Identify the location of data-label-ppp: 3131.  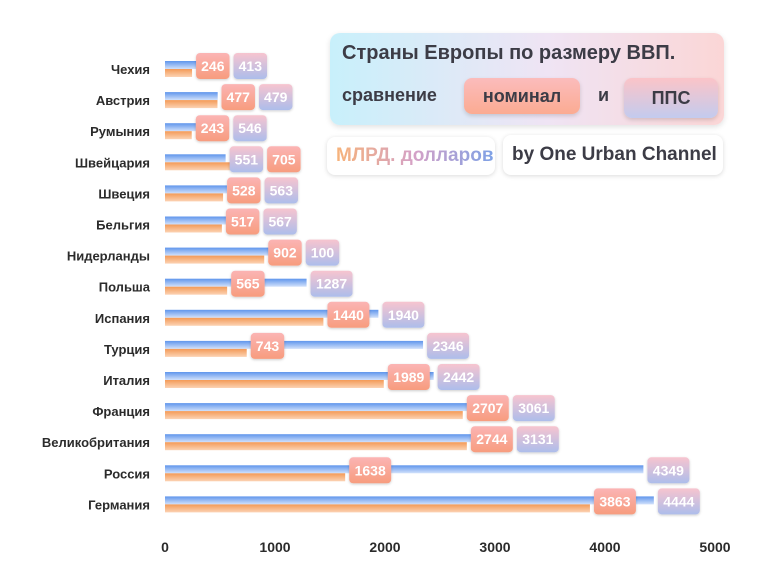
(537, 439).